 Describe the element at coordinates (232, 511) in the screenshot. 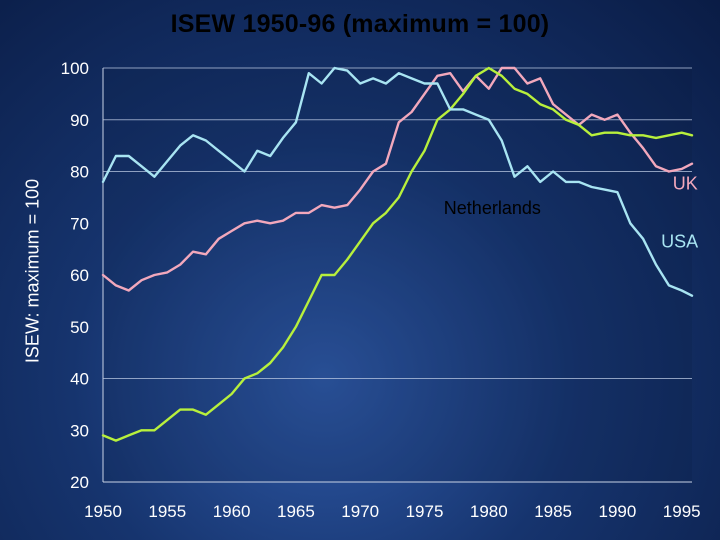

I see `x-tick-label: 1960` at that location.